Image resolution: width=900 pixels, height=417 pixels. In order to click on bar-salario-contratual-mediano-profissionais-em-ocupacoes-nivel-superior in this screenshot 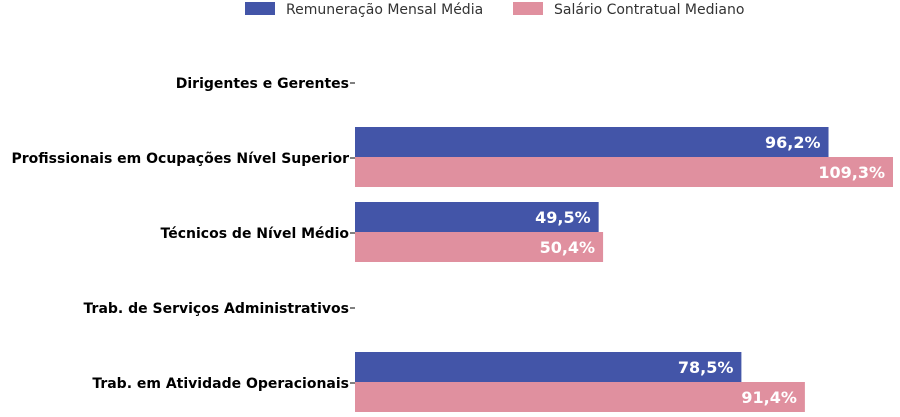, I will do `click(624, 172)`.